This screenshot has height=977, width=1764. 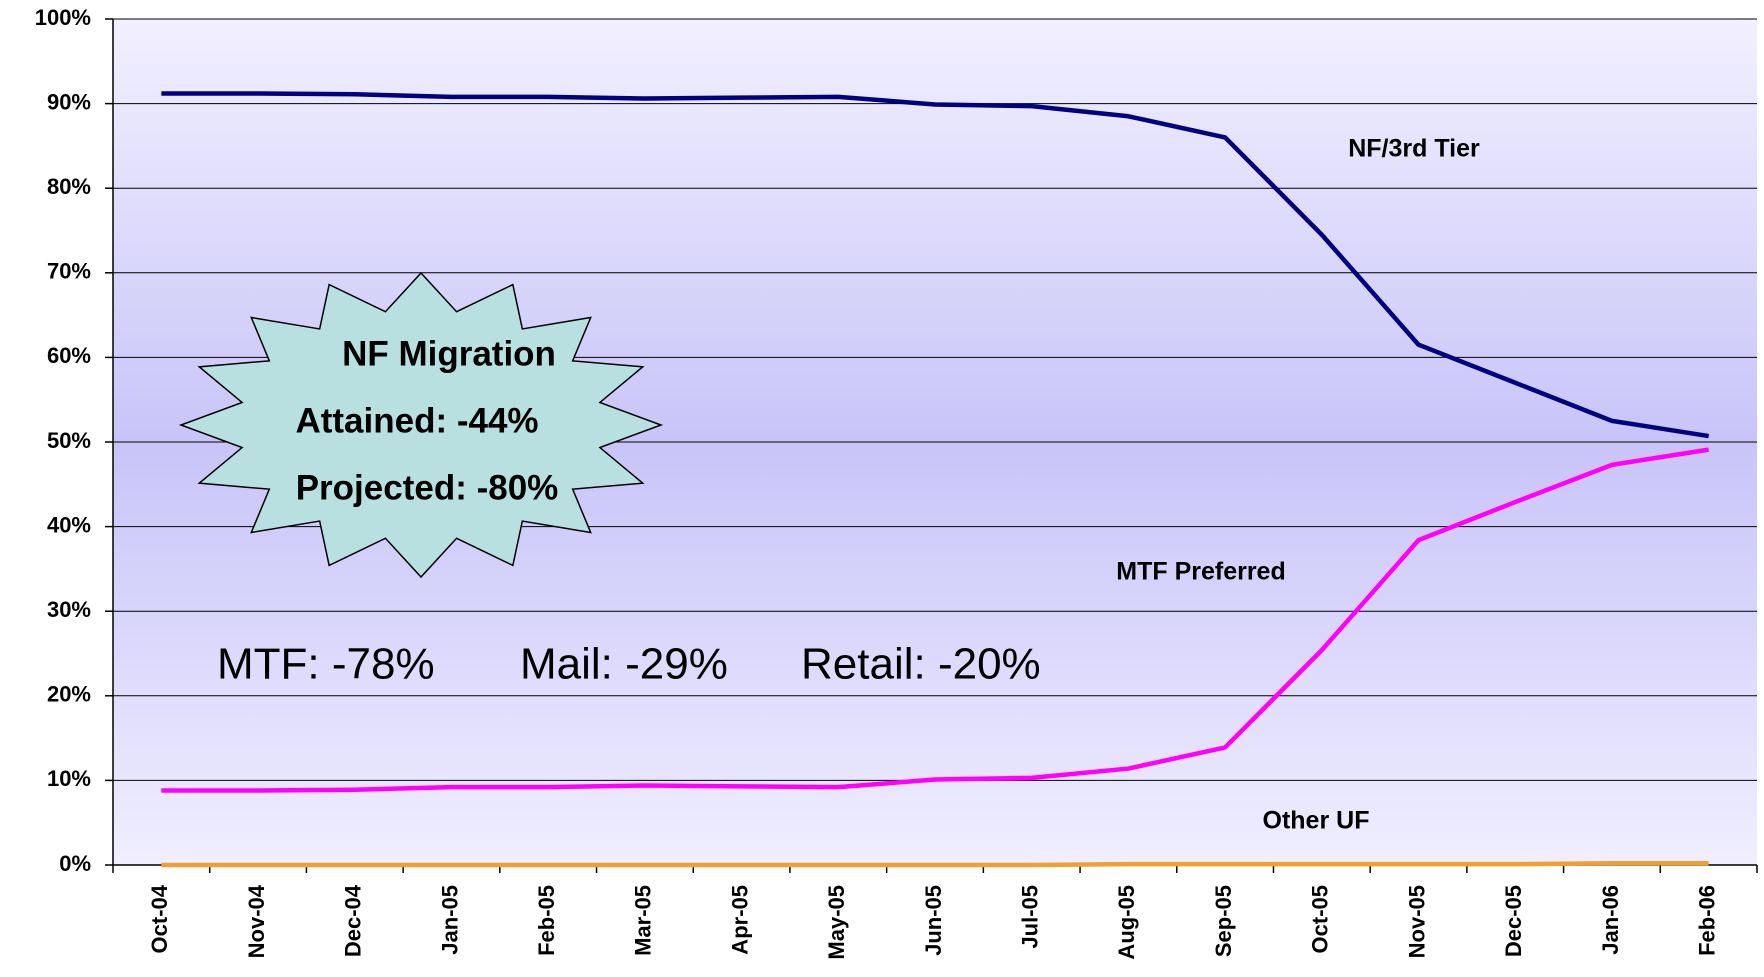 I want to click on x-tick-label: Aug-05, so click(x=1126, y=922).